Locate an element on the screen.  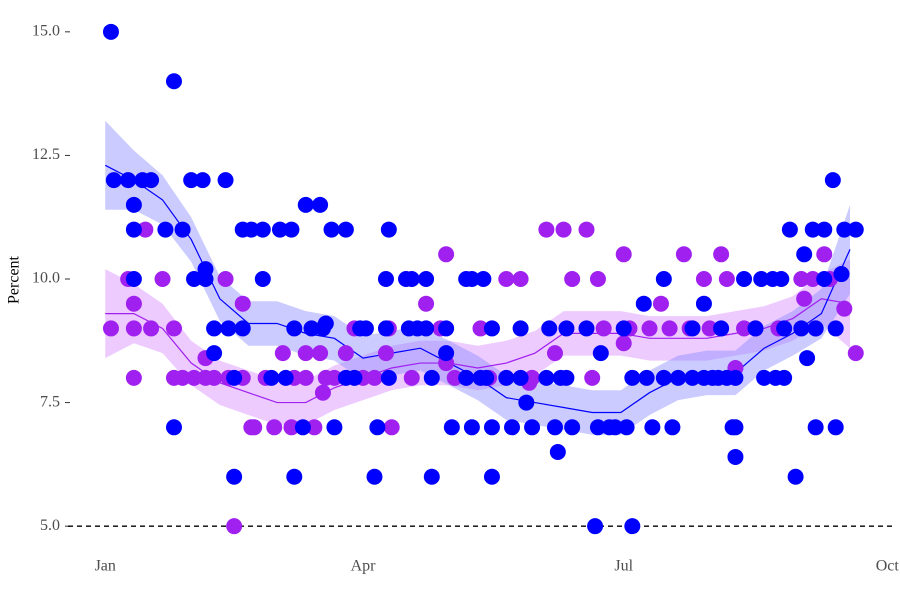
x-tick-label: Jul is located at coordinates (623, 566).